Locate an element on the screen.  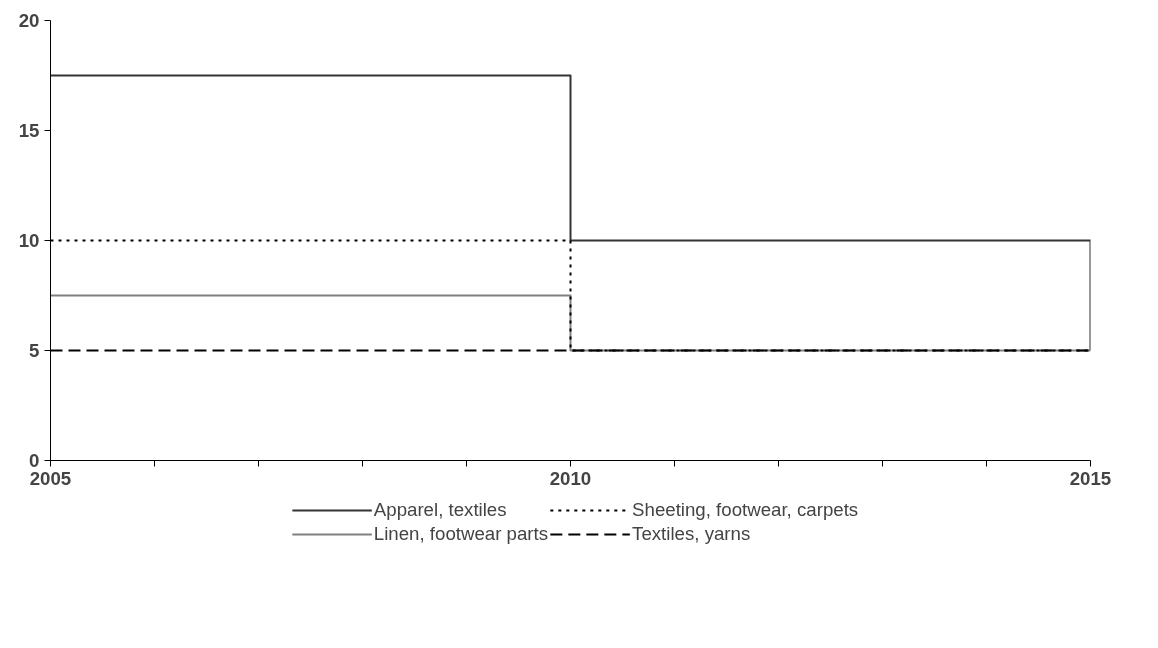
x-tick-label: 2010 is located at coordinates (570, 478).